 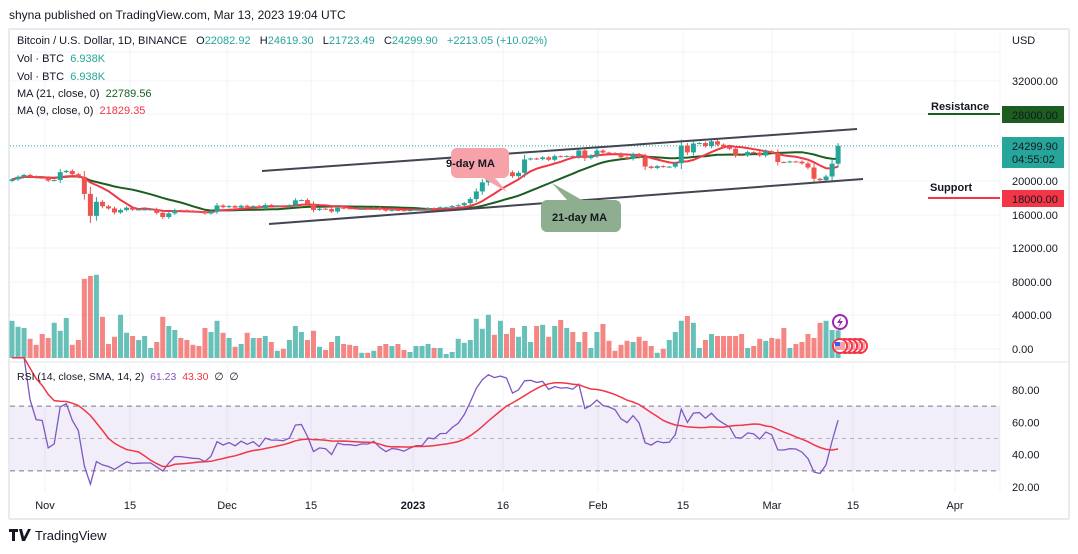 I want to click on price-tick-label: 0.00, so click(x=1022, y=350).